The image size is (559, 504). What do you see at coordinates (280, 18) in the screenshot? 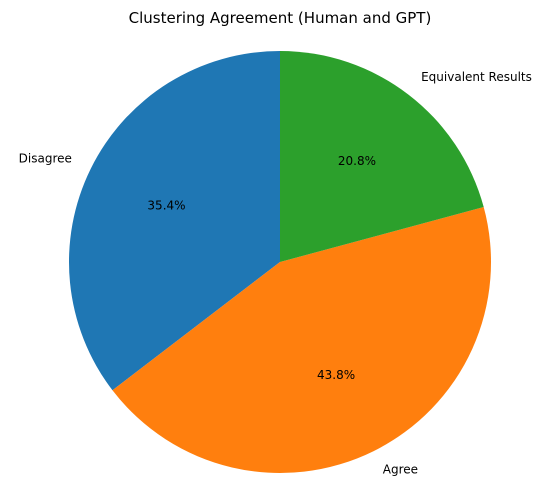
I see `chart-title: Clustering Agreement (Human and GPT)` at bounding box center [280, 18].